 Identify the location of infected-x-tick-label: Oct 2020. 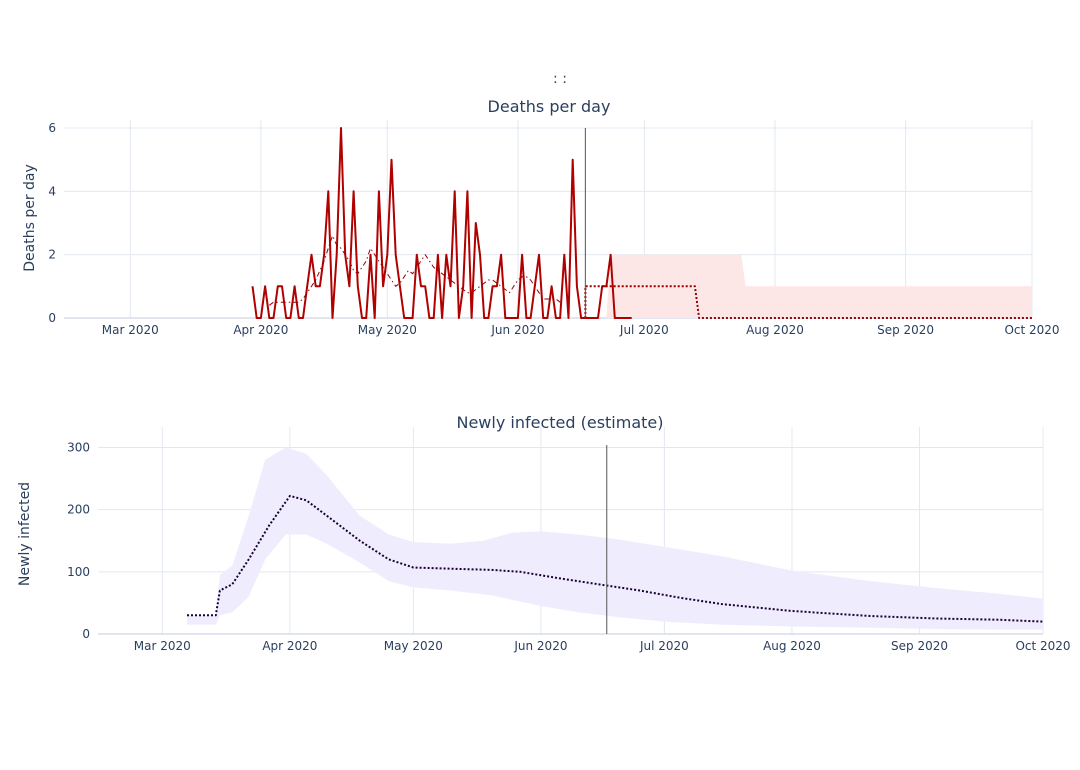
(1042, 646).